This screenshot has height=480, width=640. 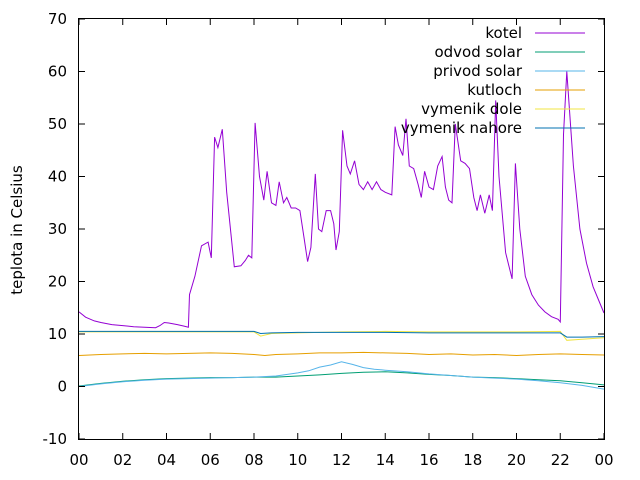 I want to click on series-line-privod-solar, so click(x=341, y=375).